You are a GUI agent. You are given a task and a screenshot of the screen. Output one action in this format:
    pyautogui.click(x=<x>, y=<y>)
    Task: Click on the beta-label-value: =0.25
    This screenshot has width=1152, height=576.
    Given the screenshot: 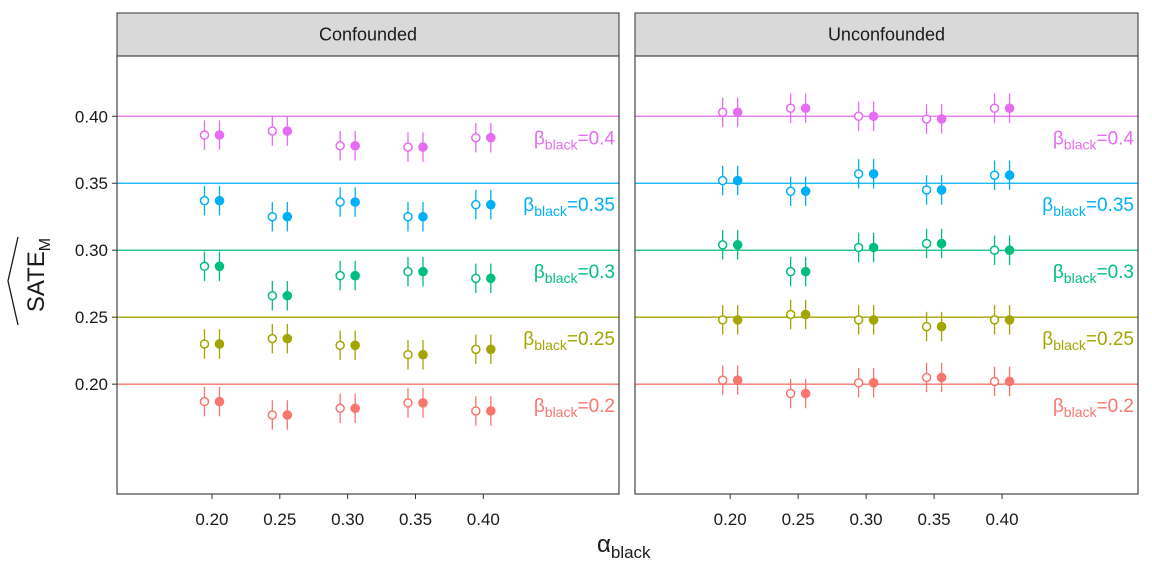 What is the action you would take?
    pyautogui.click(x=591, y=339)
    